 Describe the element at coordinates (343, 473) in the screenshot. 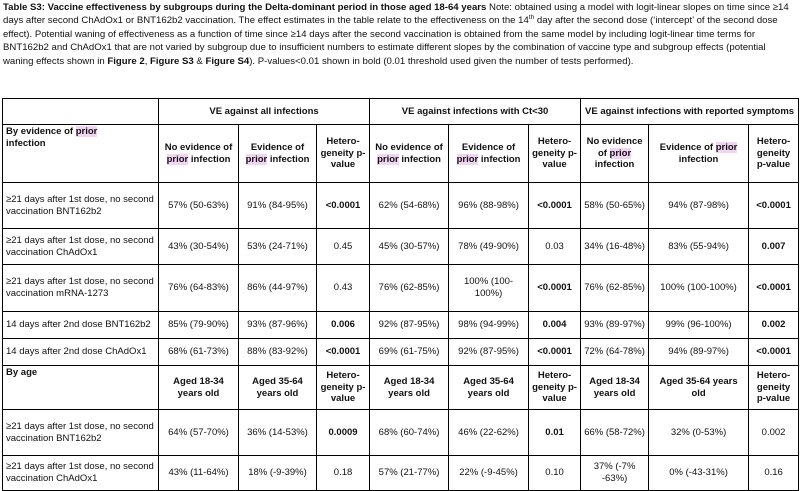

I see `p-value-cell: 0.18` at that location.